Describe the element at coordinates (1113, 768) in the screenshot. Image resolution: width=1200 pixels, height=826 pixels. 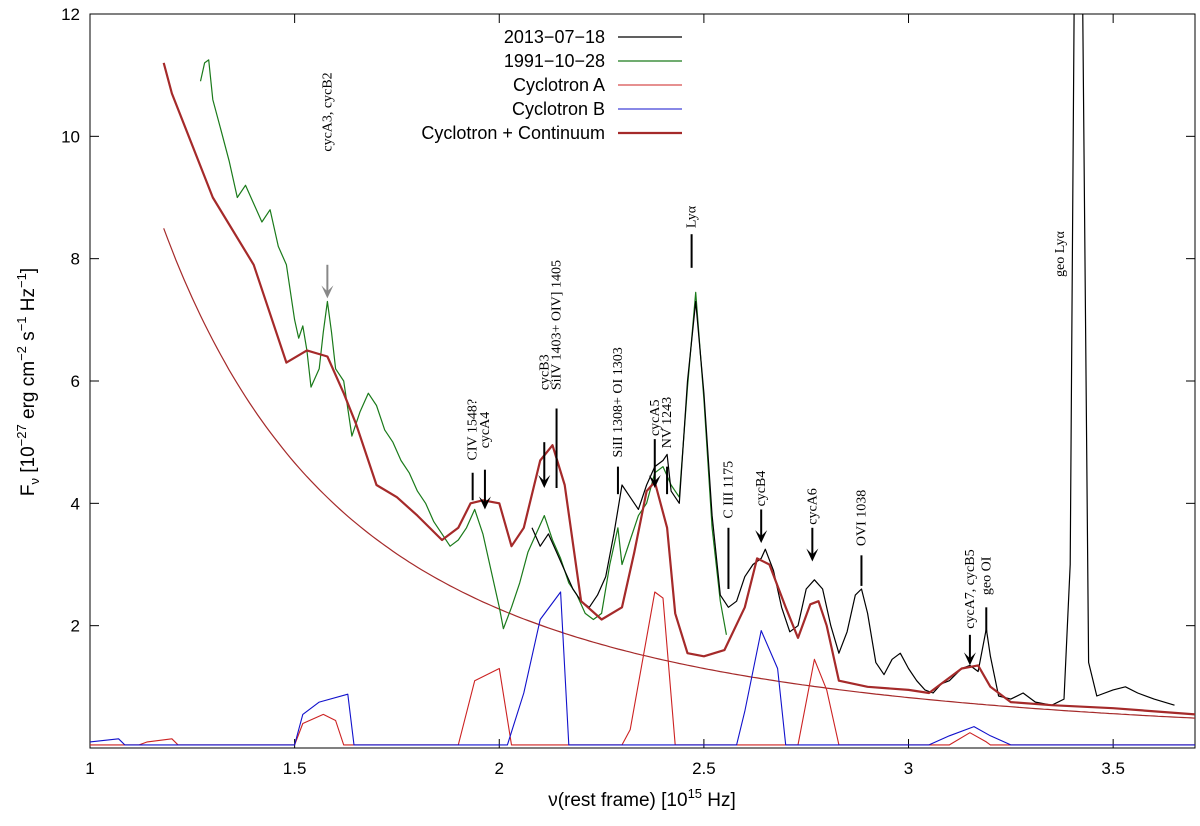
I see `x-tick-label: 3.5` at that location.